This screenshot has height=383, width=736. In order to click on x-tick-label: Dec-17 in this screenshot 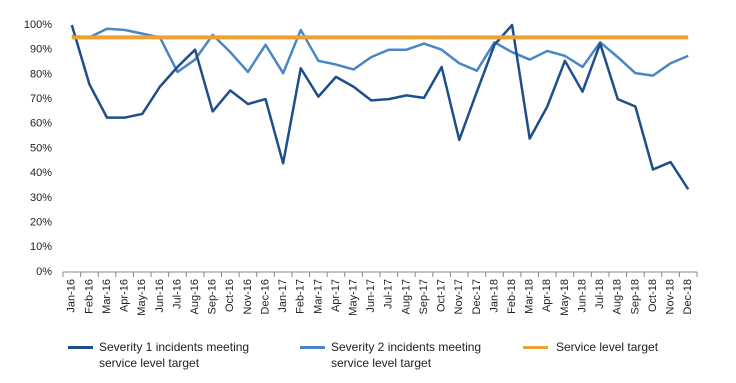, I will do `click(477, 296)`.